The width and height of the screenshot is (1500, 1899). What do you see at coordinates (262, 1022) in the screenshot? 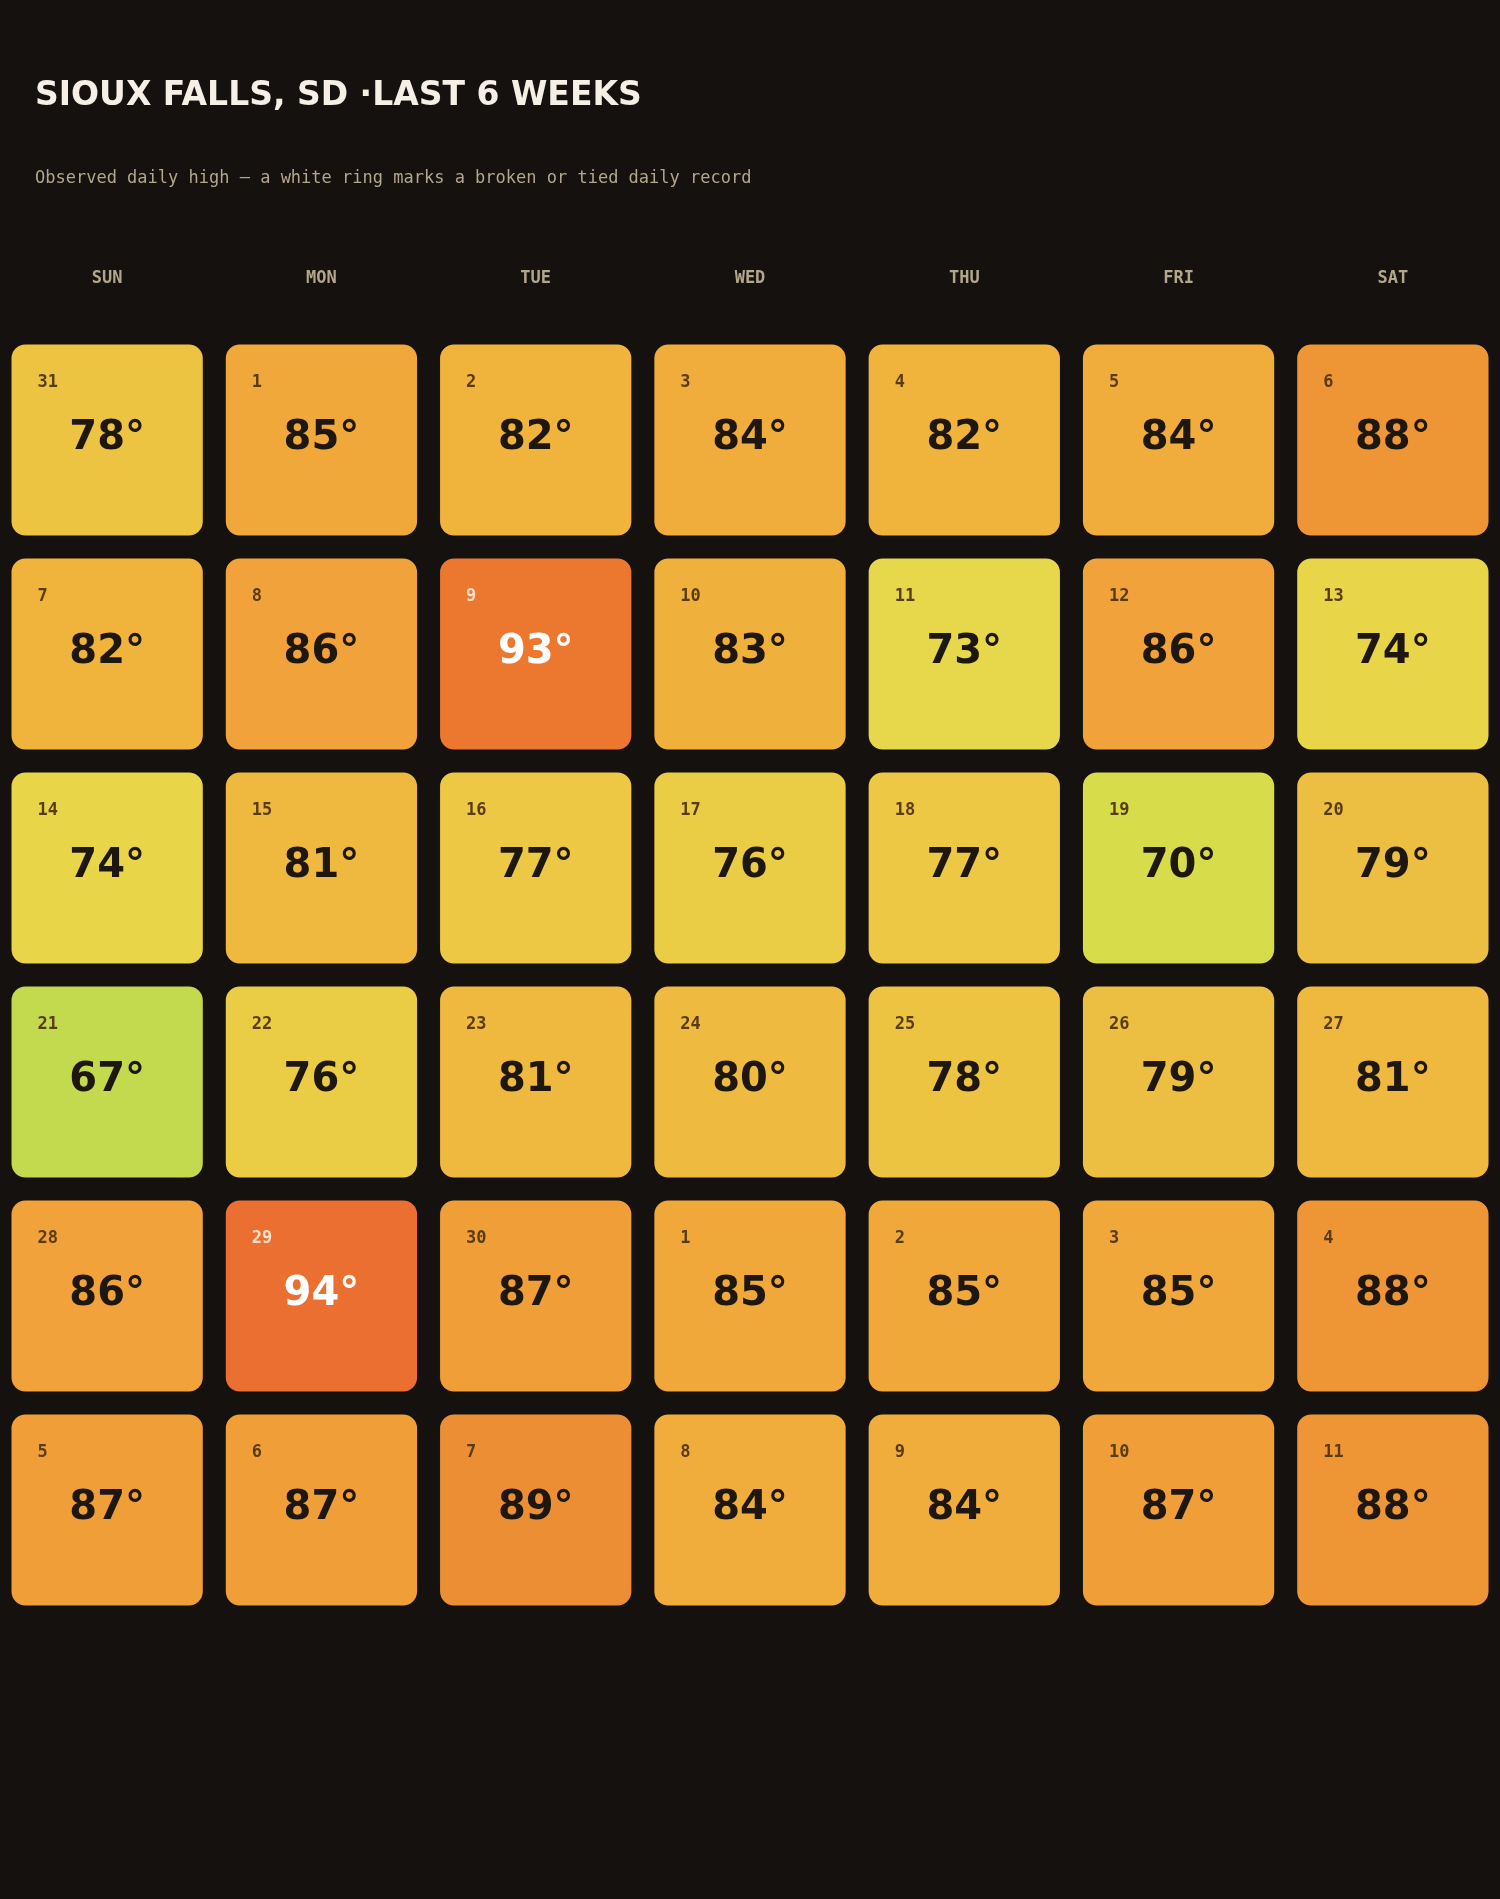
I see `annotation: 22` at bounding box center [262, 1022].